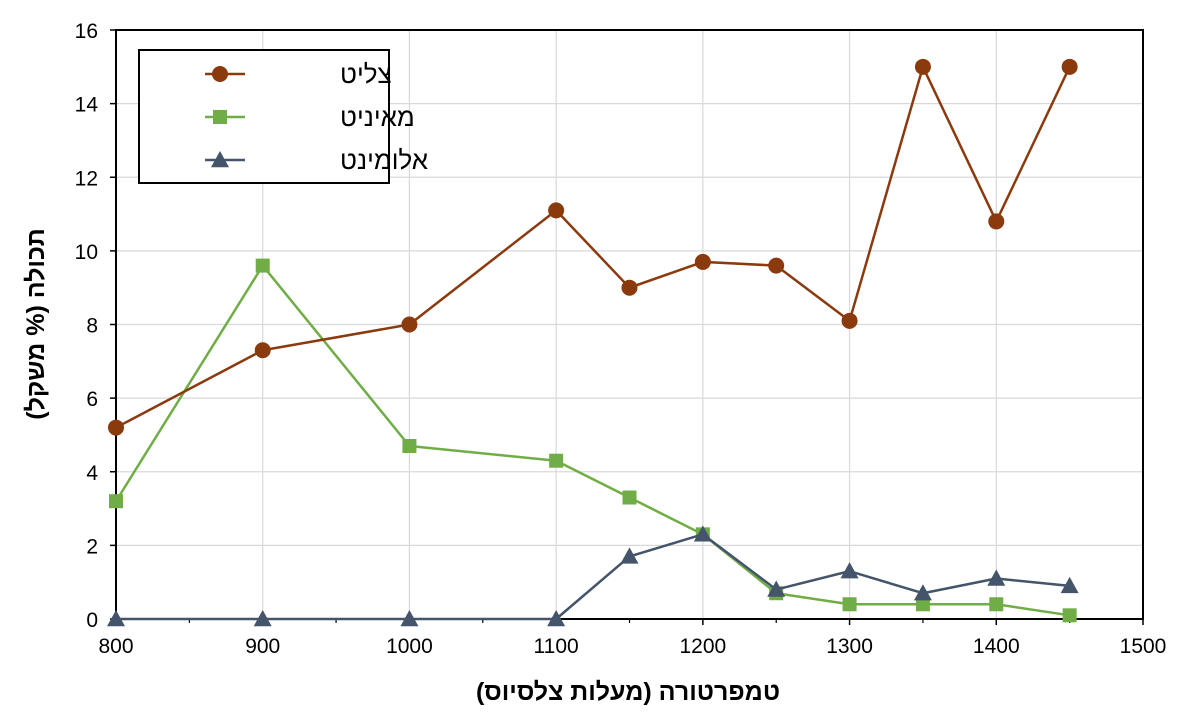 Image resolution: width=1200 pixels, height=724 pixels. I want to click on x-axis-title: טמפרטורה (מעלות צלסיוס), so click(628, 692).